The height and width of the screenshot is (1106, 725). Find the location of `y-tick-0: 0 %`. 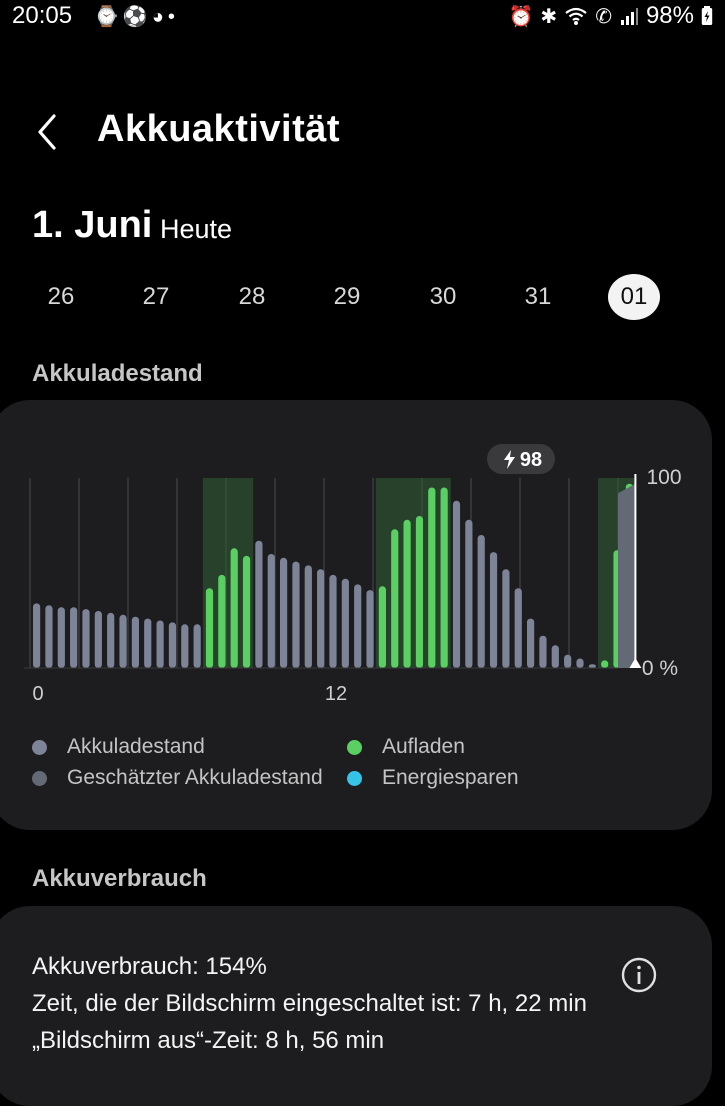

y-tick-0: 0 % is located at coordinates (660, 668).